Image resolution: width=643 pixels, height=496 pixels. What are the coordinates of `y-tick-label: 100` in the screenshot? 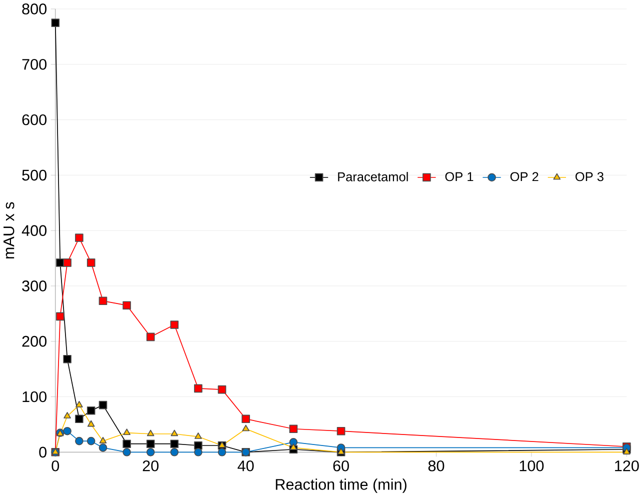 It's located at (34, 396).